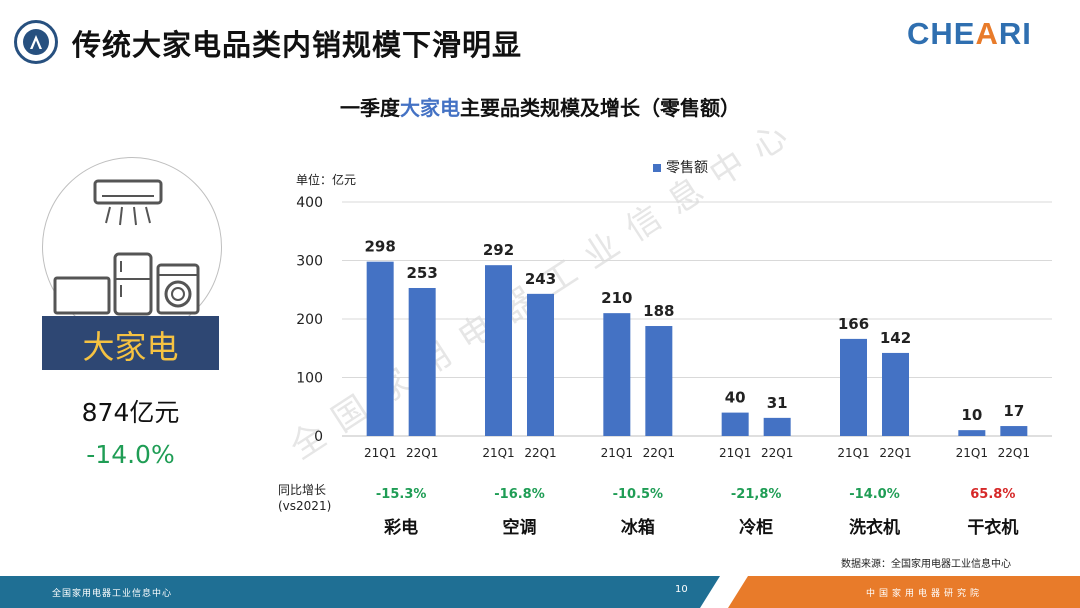 This screenshot has width=1080, height=608. Describe the element at coordinates (36, 42) in the screenshot. I see `institute-logo` at that location.